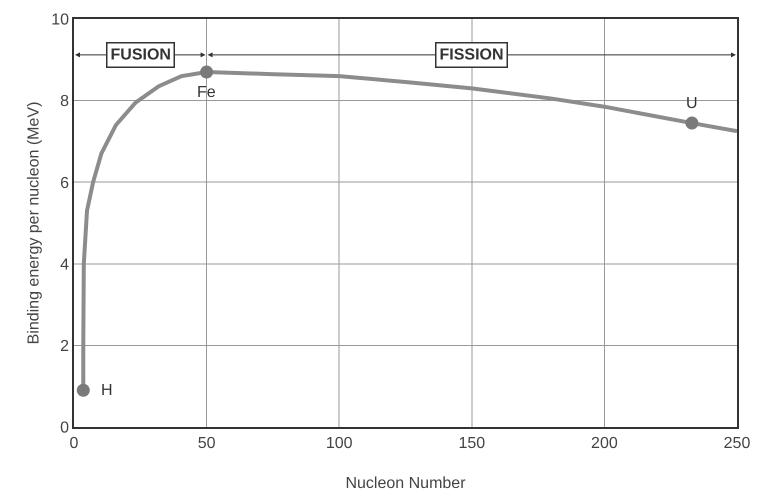 The height and width of the screenshot is (501, 762). What do you see at coordinates (65, 183) in the screenshot?
I see `y-tick-label: 6` at bounding box center [65, 183].